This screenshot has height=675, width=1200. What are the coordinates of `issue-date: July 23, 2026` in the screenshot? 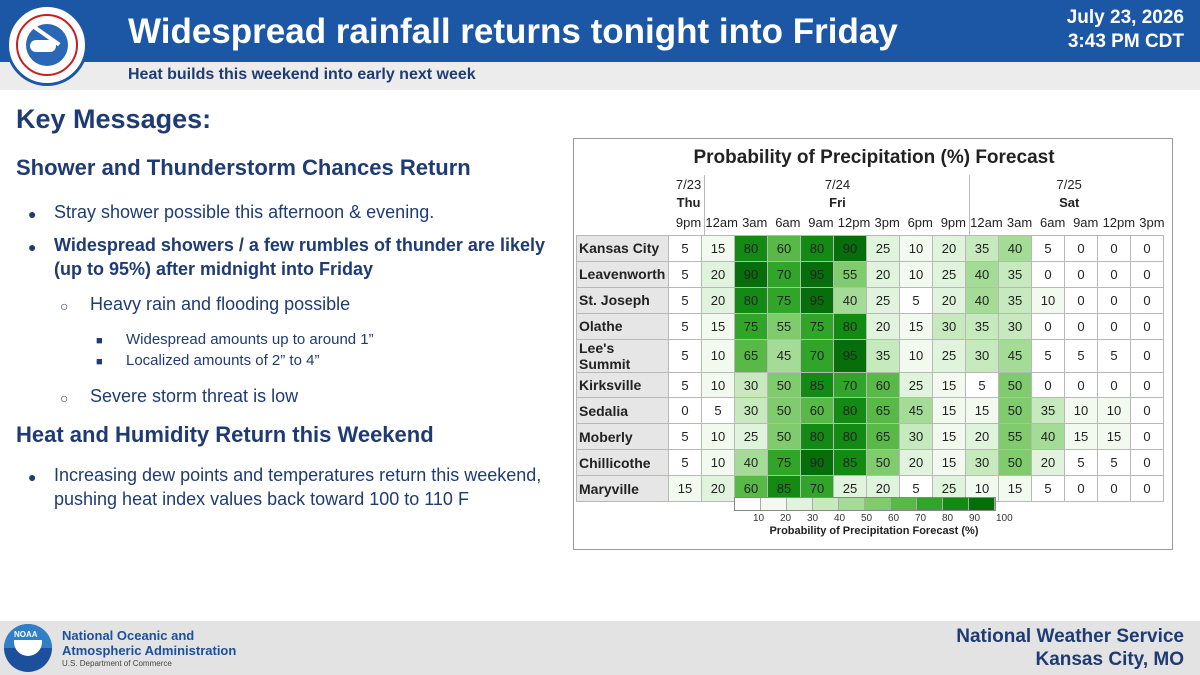 It's located at (1125, 17).